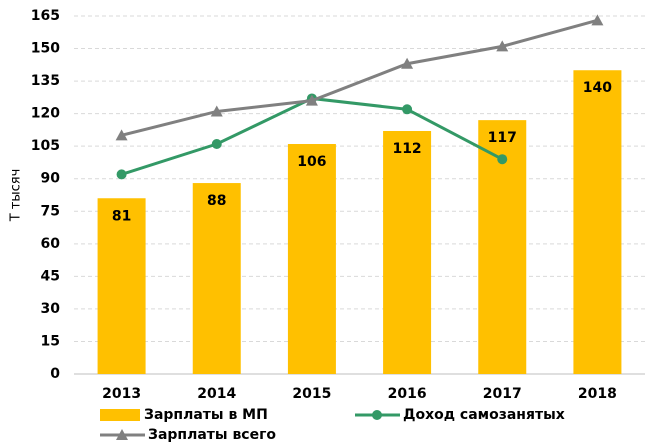 Image resolution: width=645 pixels, height=445 pixels. I want to click on data-label: 112, so click(406, 149).